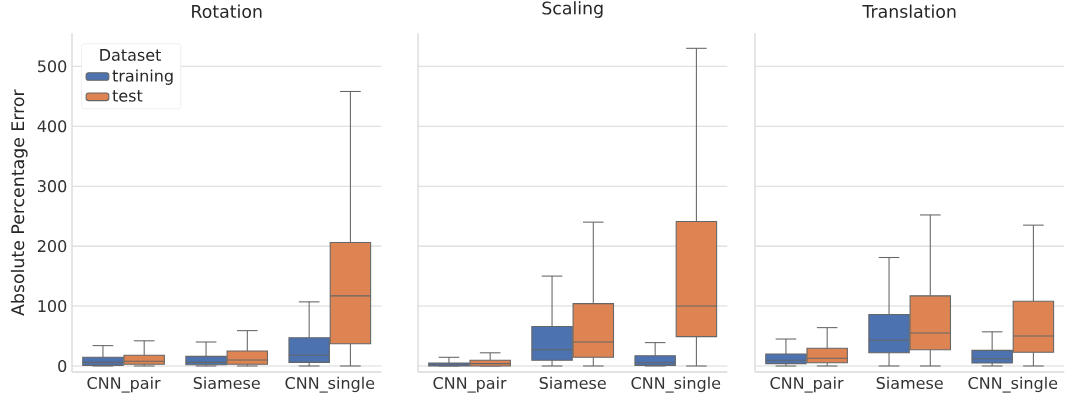  What do you see at coordinates (52, 306) in the screenshot?
I see `y-tick-label: 100` at bounding box center [52, 306].